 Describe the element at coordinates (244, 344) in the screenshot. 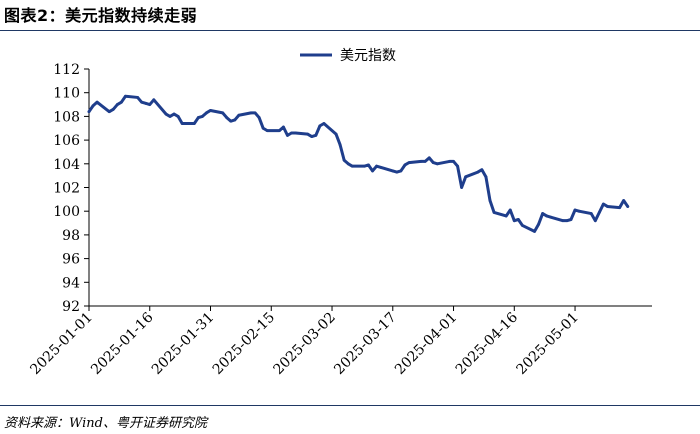

I see `x-tick-label: 2025-02-15` at that location.